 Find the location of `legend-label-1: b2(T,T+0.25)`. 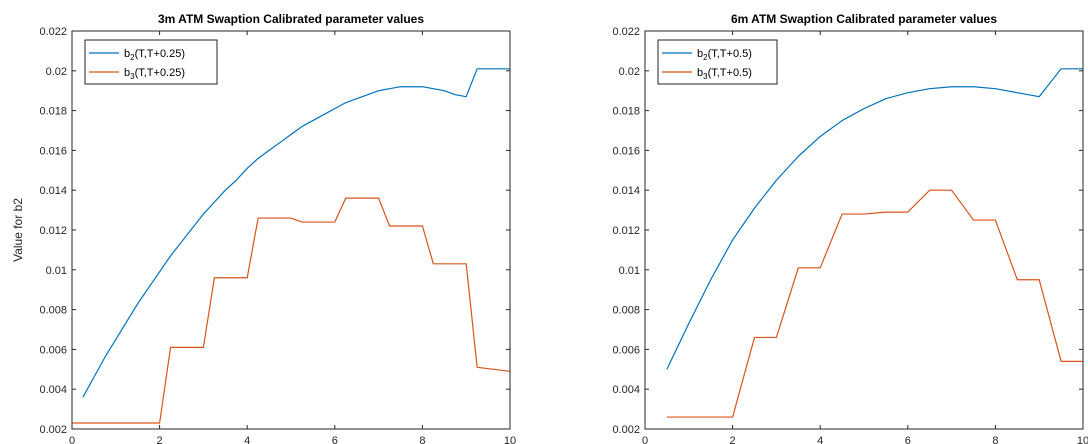

legend-label-1: b2(T,T+0.25) is located at coordinates (154, 55).